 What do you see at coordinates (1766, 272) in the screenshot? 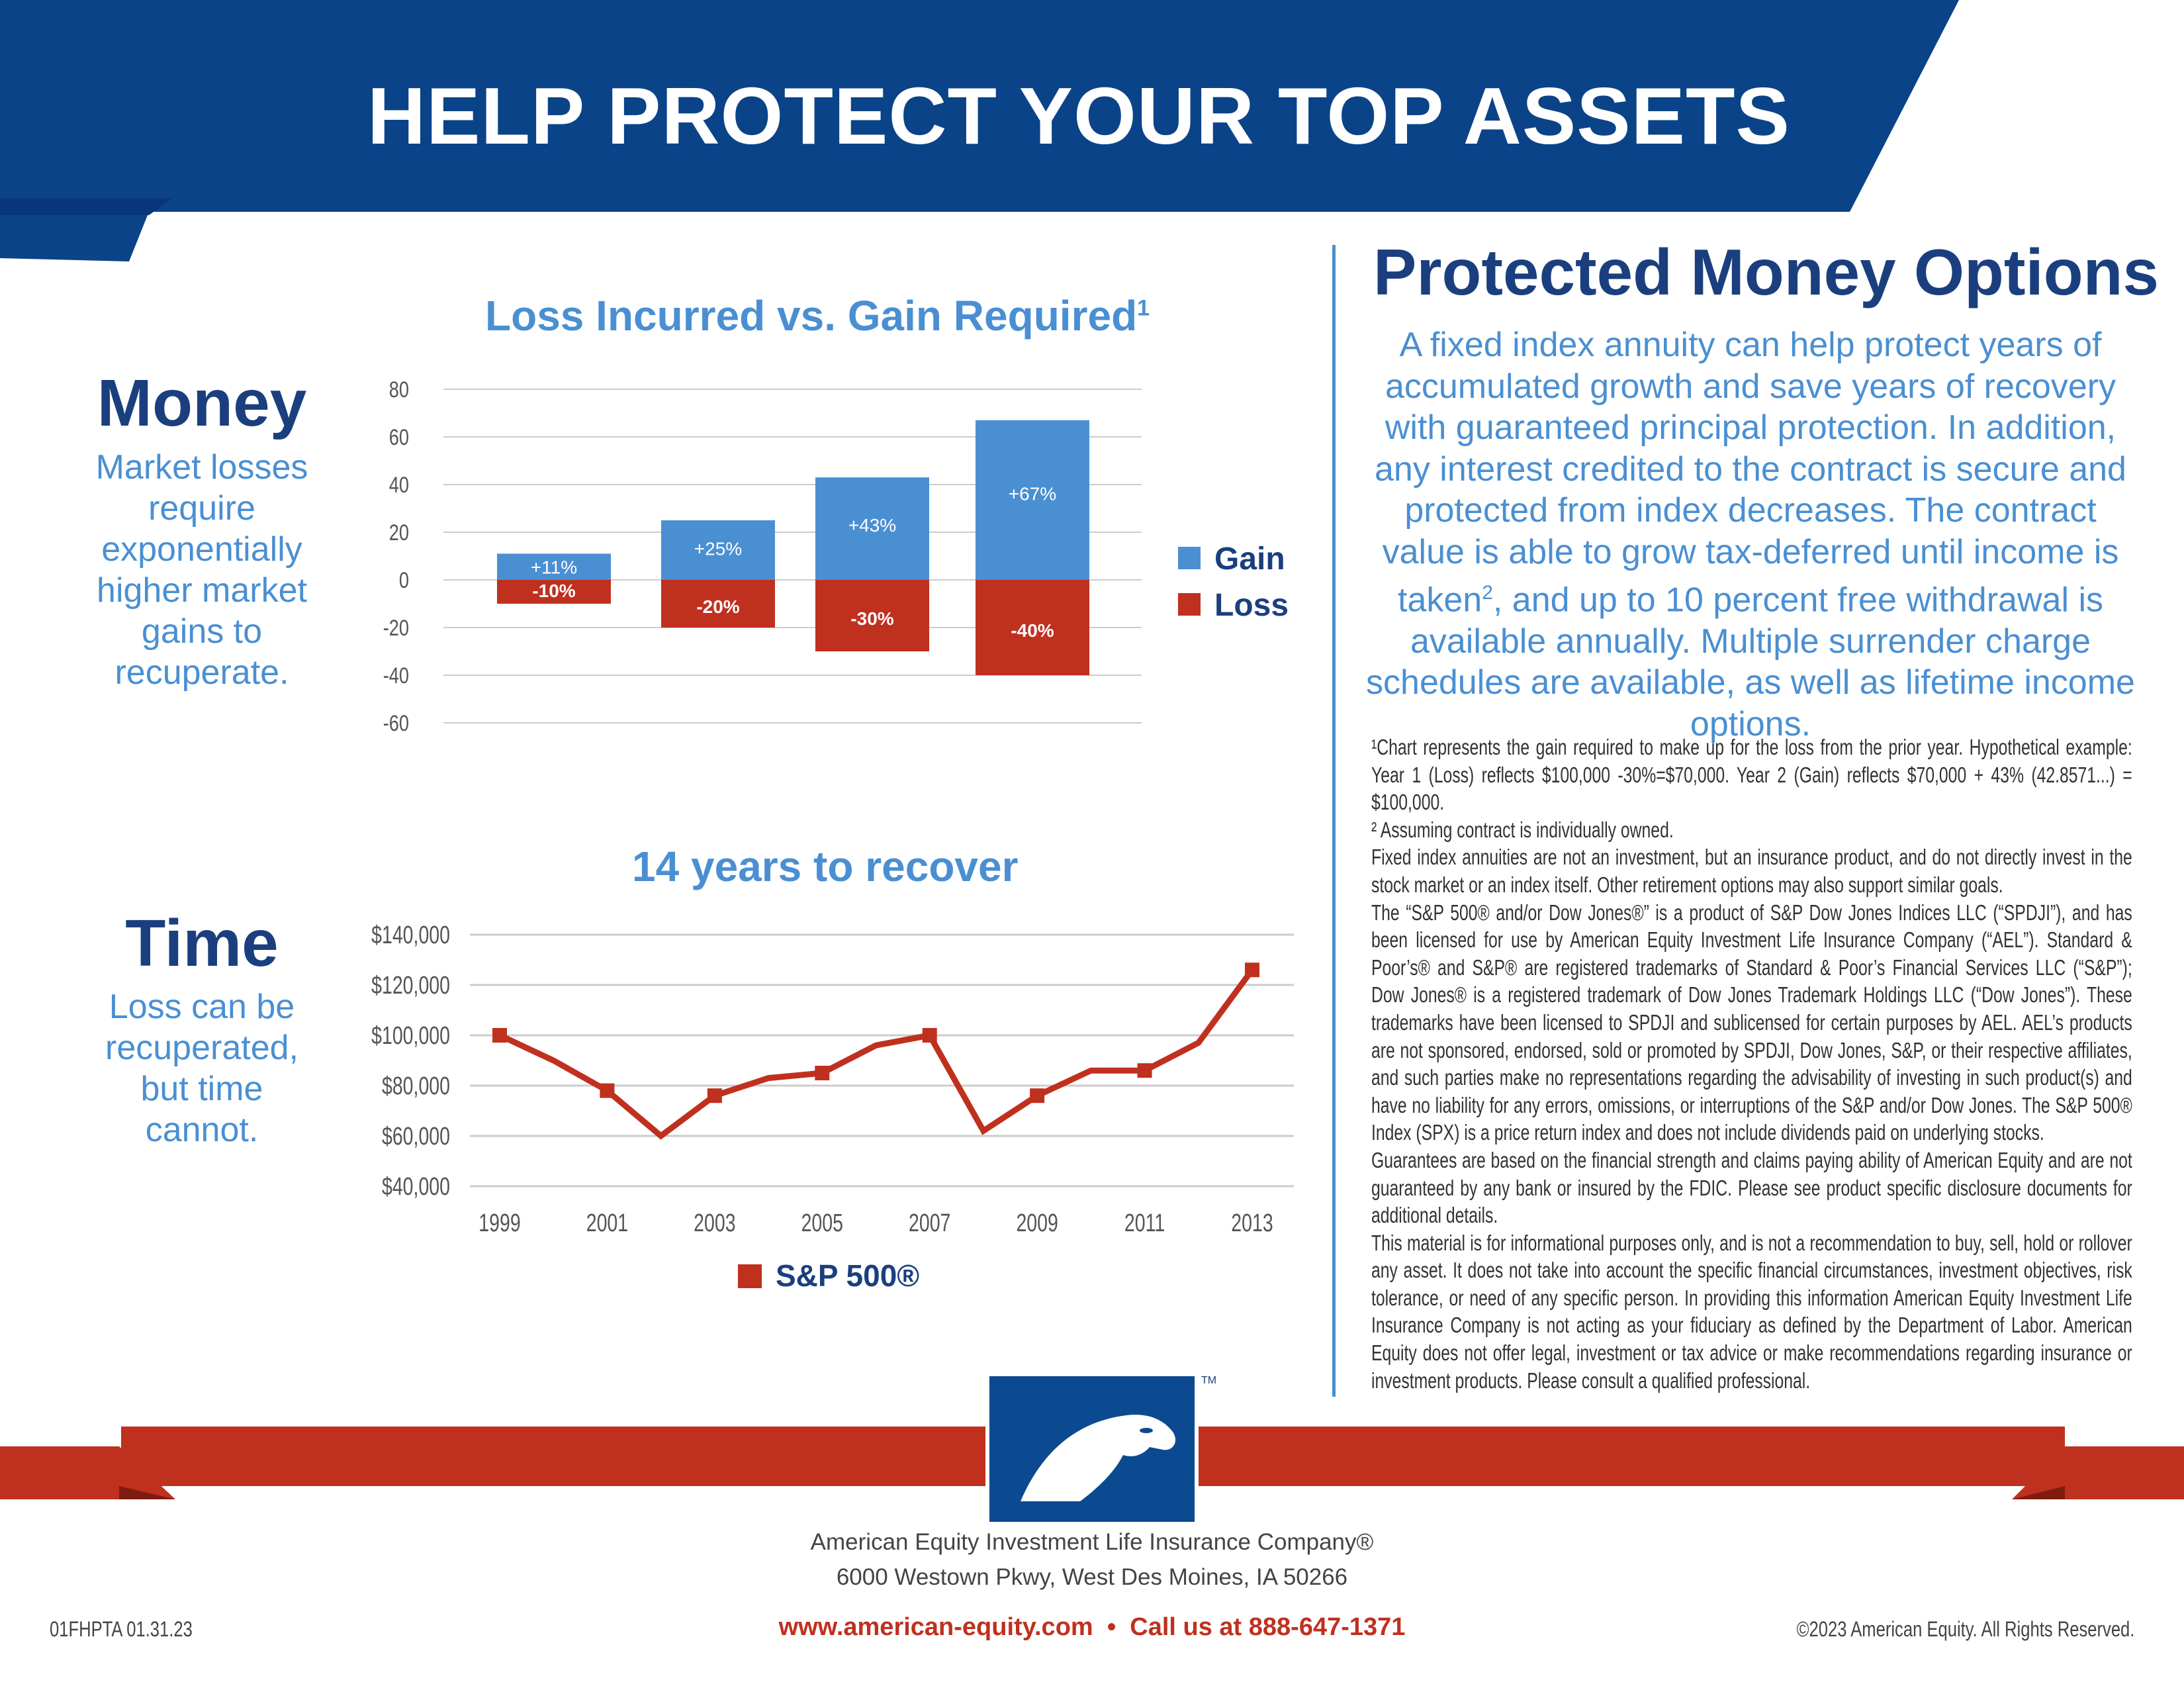
I see `protected-money-heading: Protected Money Options` at bounding box center [1766, 272].